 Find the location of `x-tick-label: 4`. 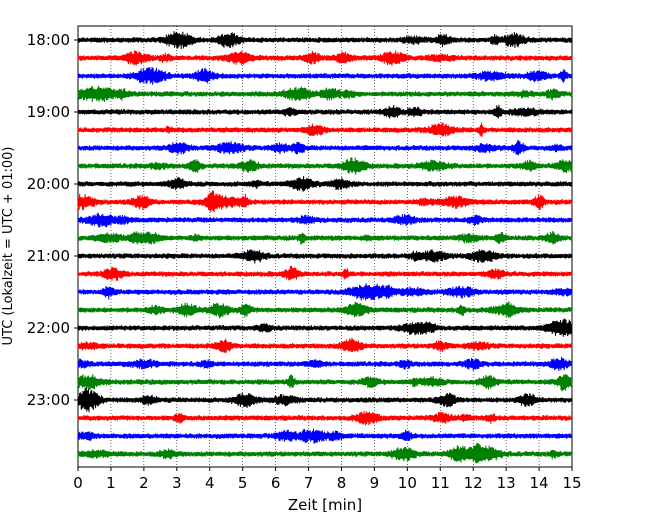

x-tick-label: 4 is located at coordinates (210, 483).